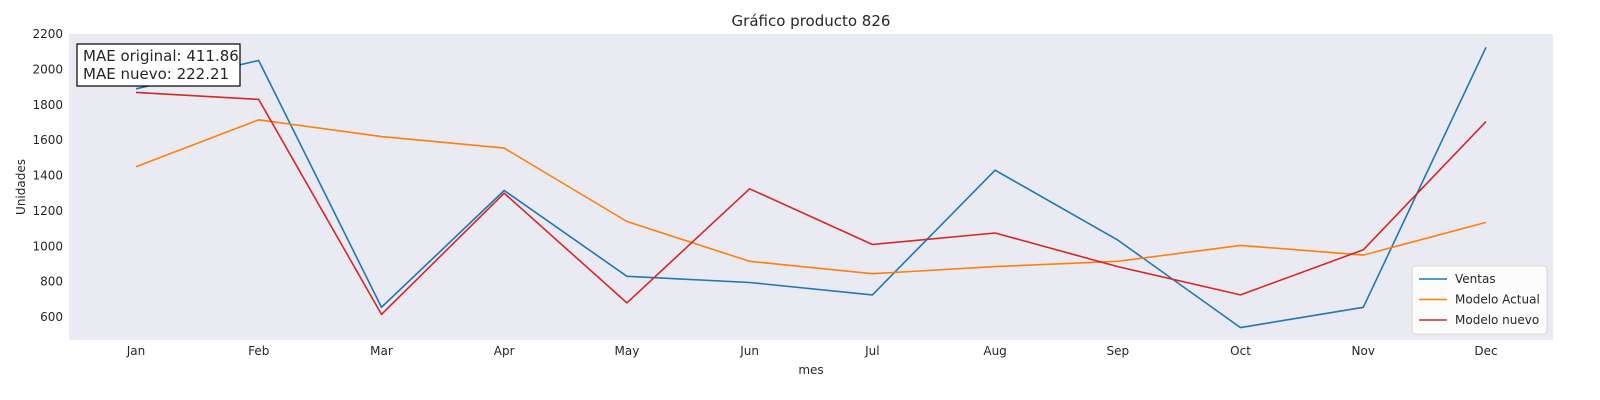 The width and height of the screenshot is (1600, 400). I want to click on x-tick-label: Sep, so click(1118, 351).